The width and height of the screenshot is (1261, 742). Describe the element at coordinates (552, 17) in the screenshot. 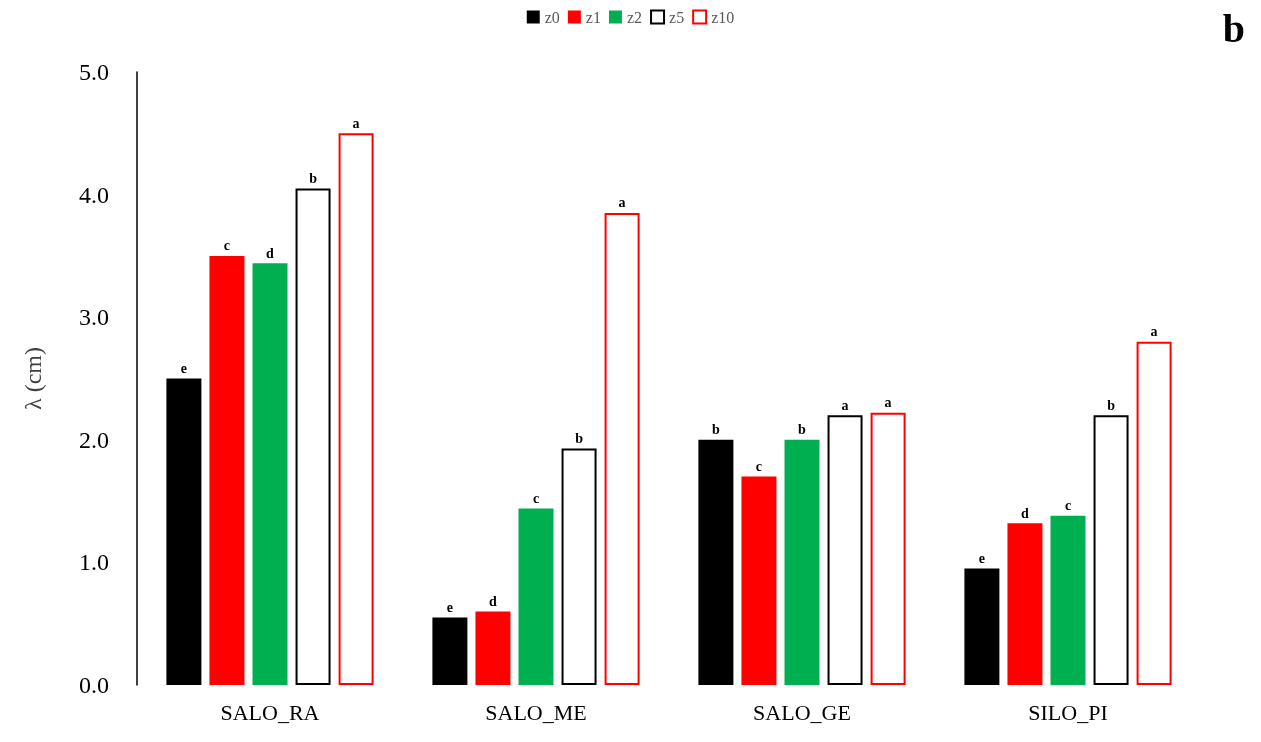

I see `legend-label: z0` at that location.